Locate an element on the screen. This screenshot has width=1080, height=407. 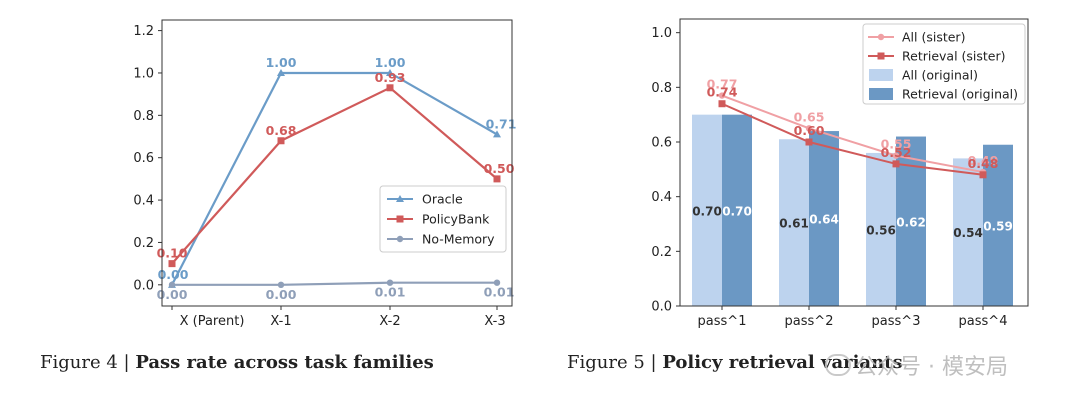
line-value-label: 0.60 is located at coordinates (809, 130).